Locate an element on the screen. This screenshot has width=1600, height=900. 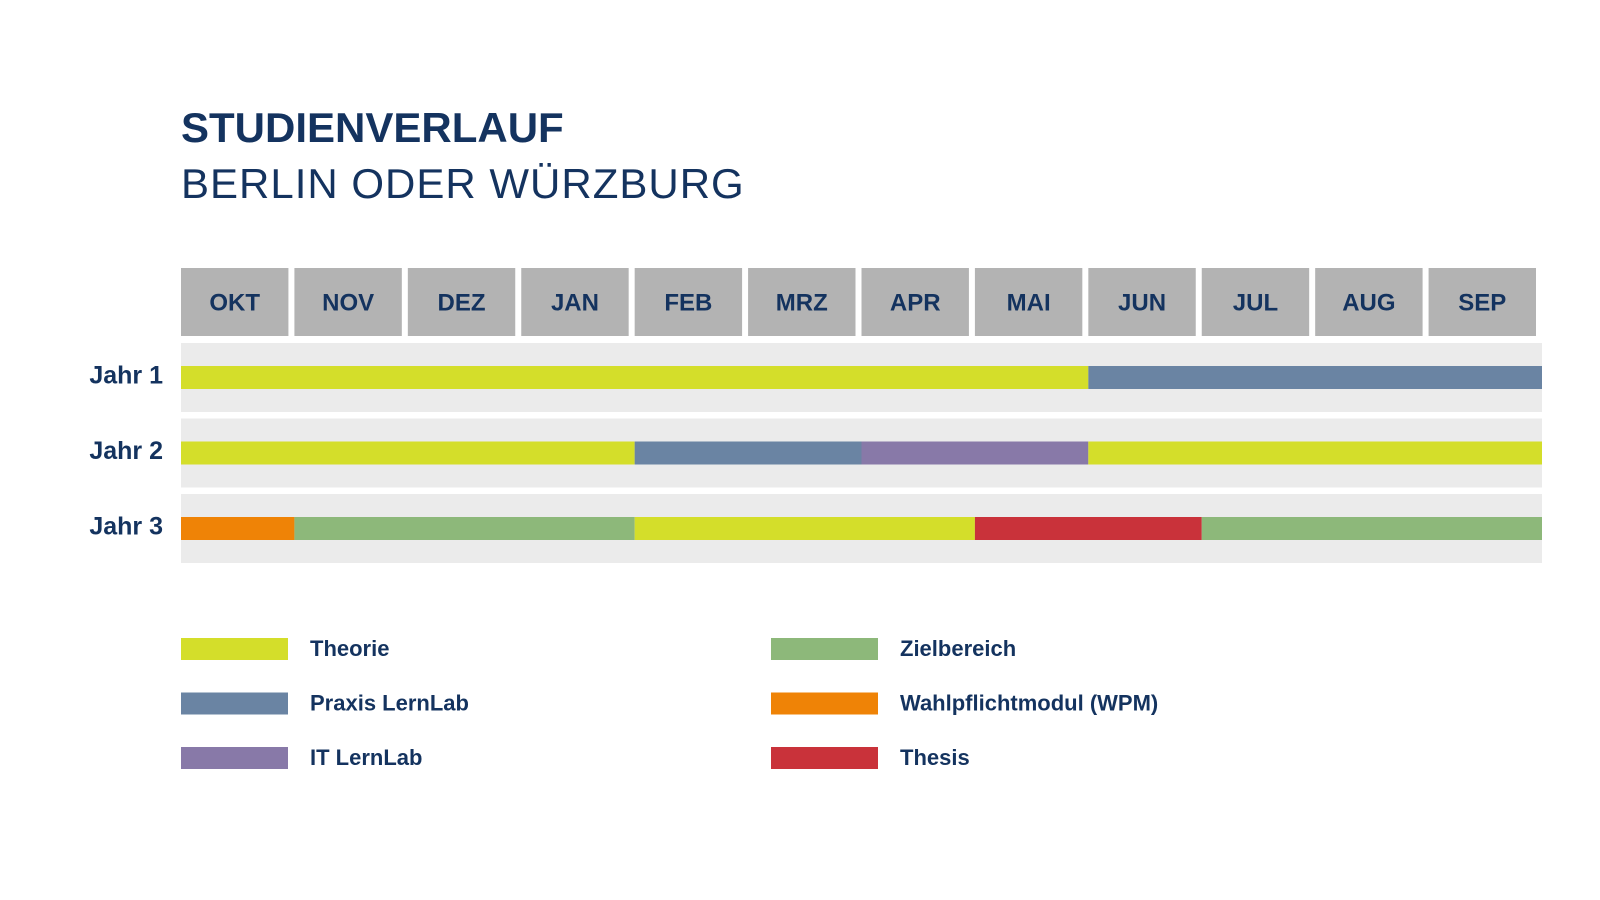
month-label: SEP is located at coordinates (1482, 302).